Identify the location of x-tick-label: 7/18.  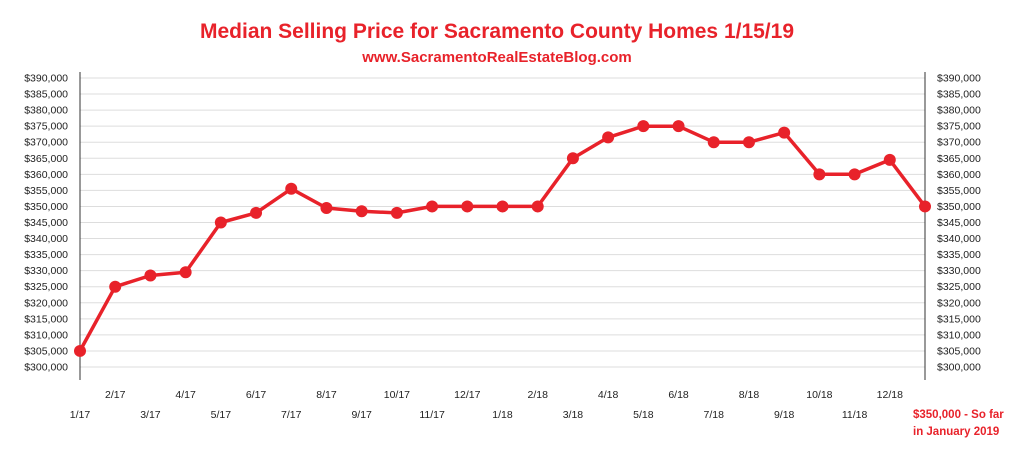
(714, 415).